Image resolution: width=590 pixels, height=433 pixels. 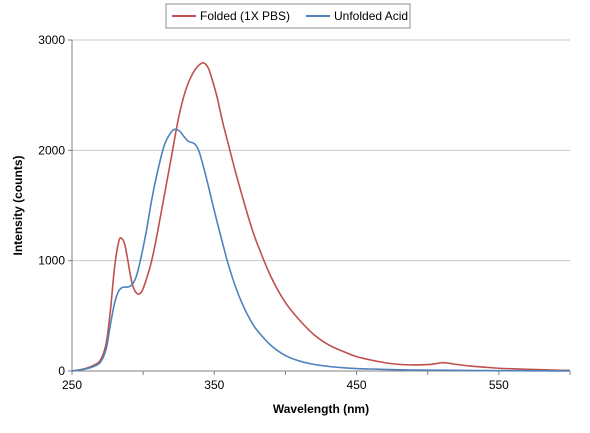 I want to click on legend-box, so click(x=288, y=16).